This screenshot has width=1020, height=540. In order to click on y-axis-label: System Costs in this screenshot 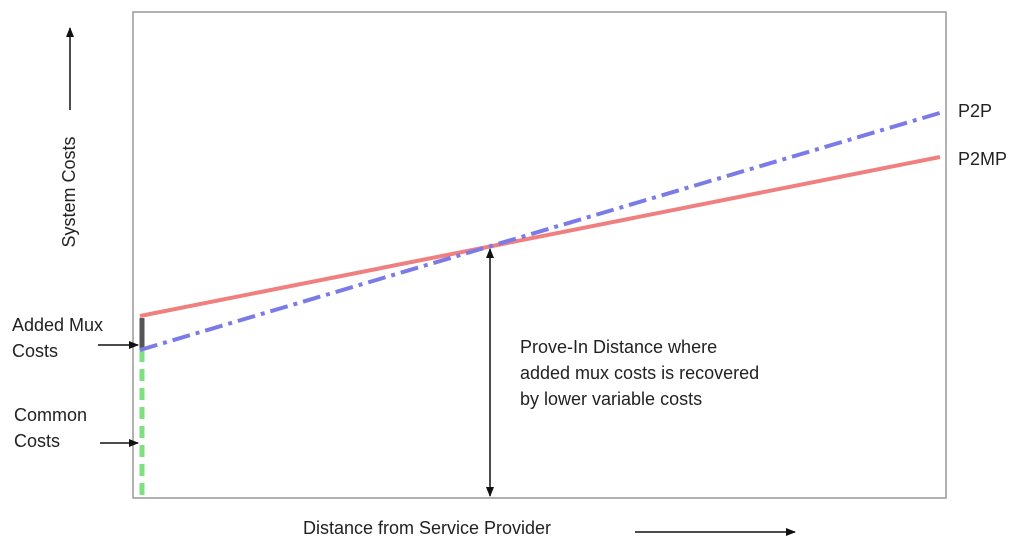, I will do `click(69, 191)`.